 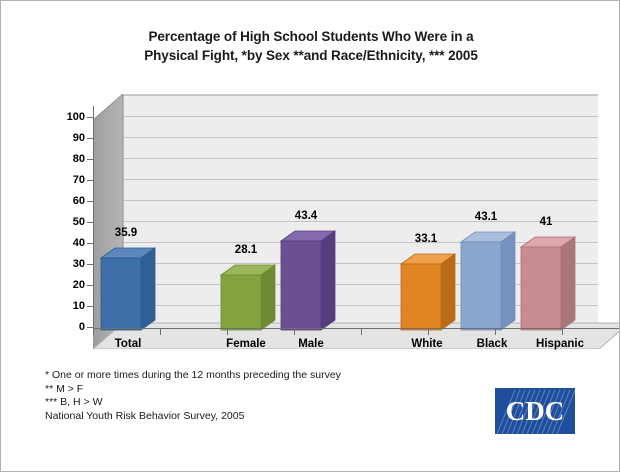 I want to click on bar-value-male: 43.4, so click(x=306, y=216).